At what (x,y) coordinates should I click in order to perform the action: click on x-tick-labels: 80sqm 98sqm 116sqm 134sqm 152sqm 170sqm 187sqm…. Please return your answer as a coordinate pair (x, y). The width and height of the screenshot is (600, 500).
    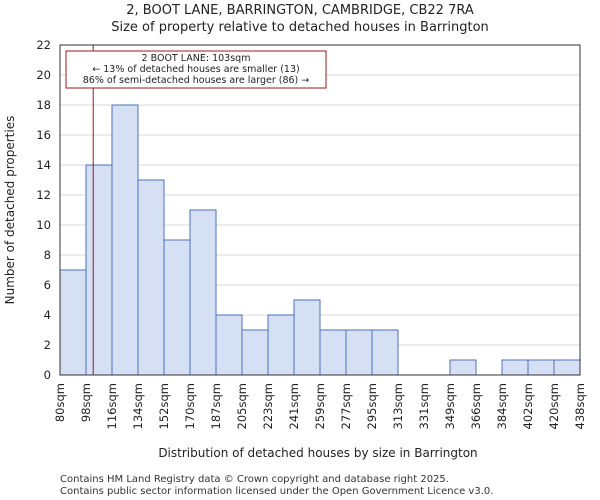
    Looking at the image, I should click on (320, 406).